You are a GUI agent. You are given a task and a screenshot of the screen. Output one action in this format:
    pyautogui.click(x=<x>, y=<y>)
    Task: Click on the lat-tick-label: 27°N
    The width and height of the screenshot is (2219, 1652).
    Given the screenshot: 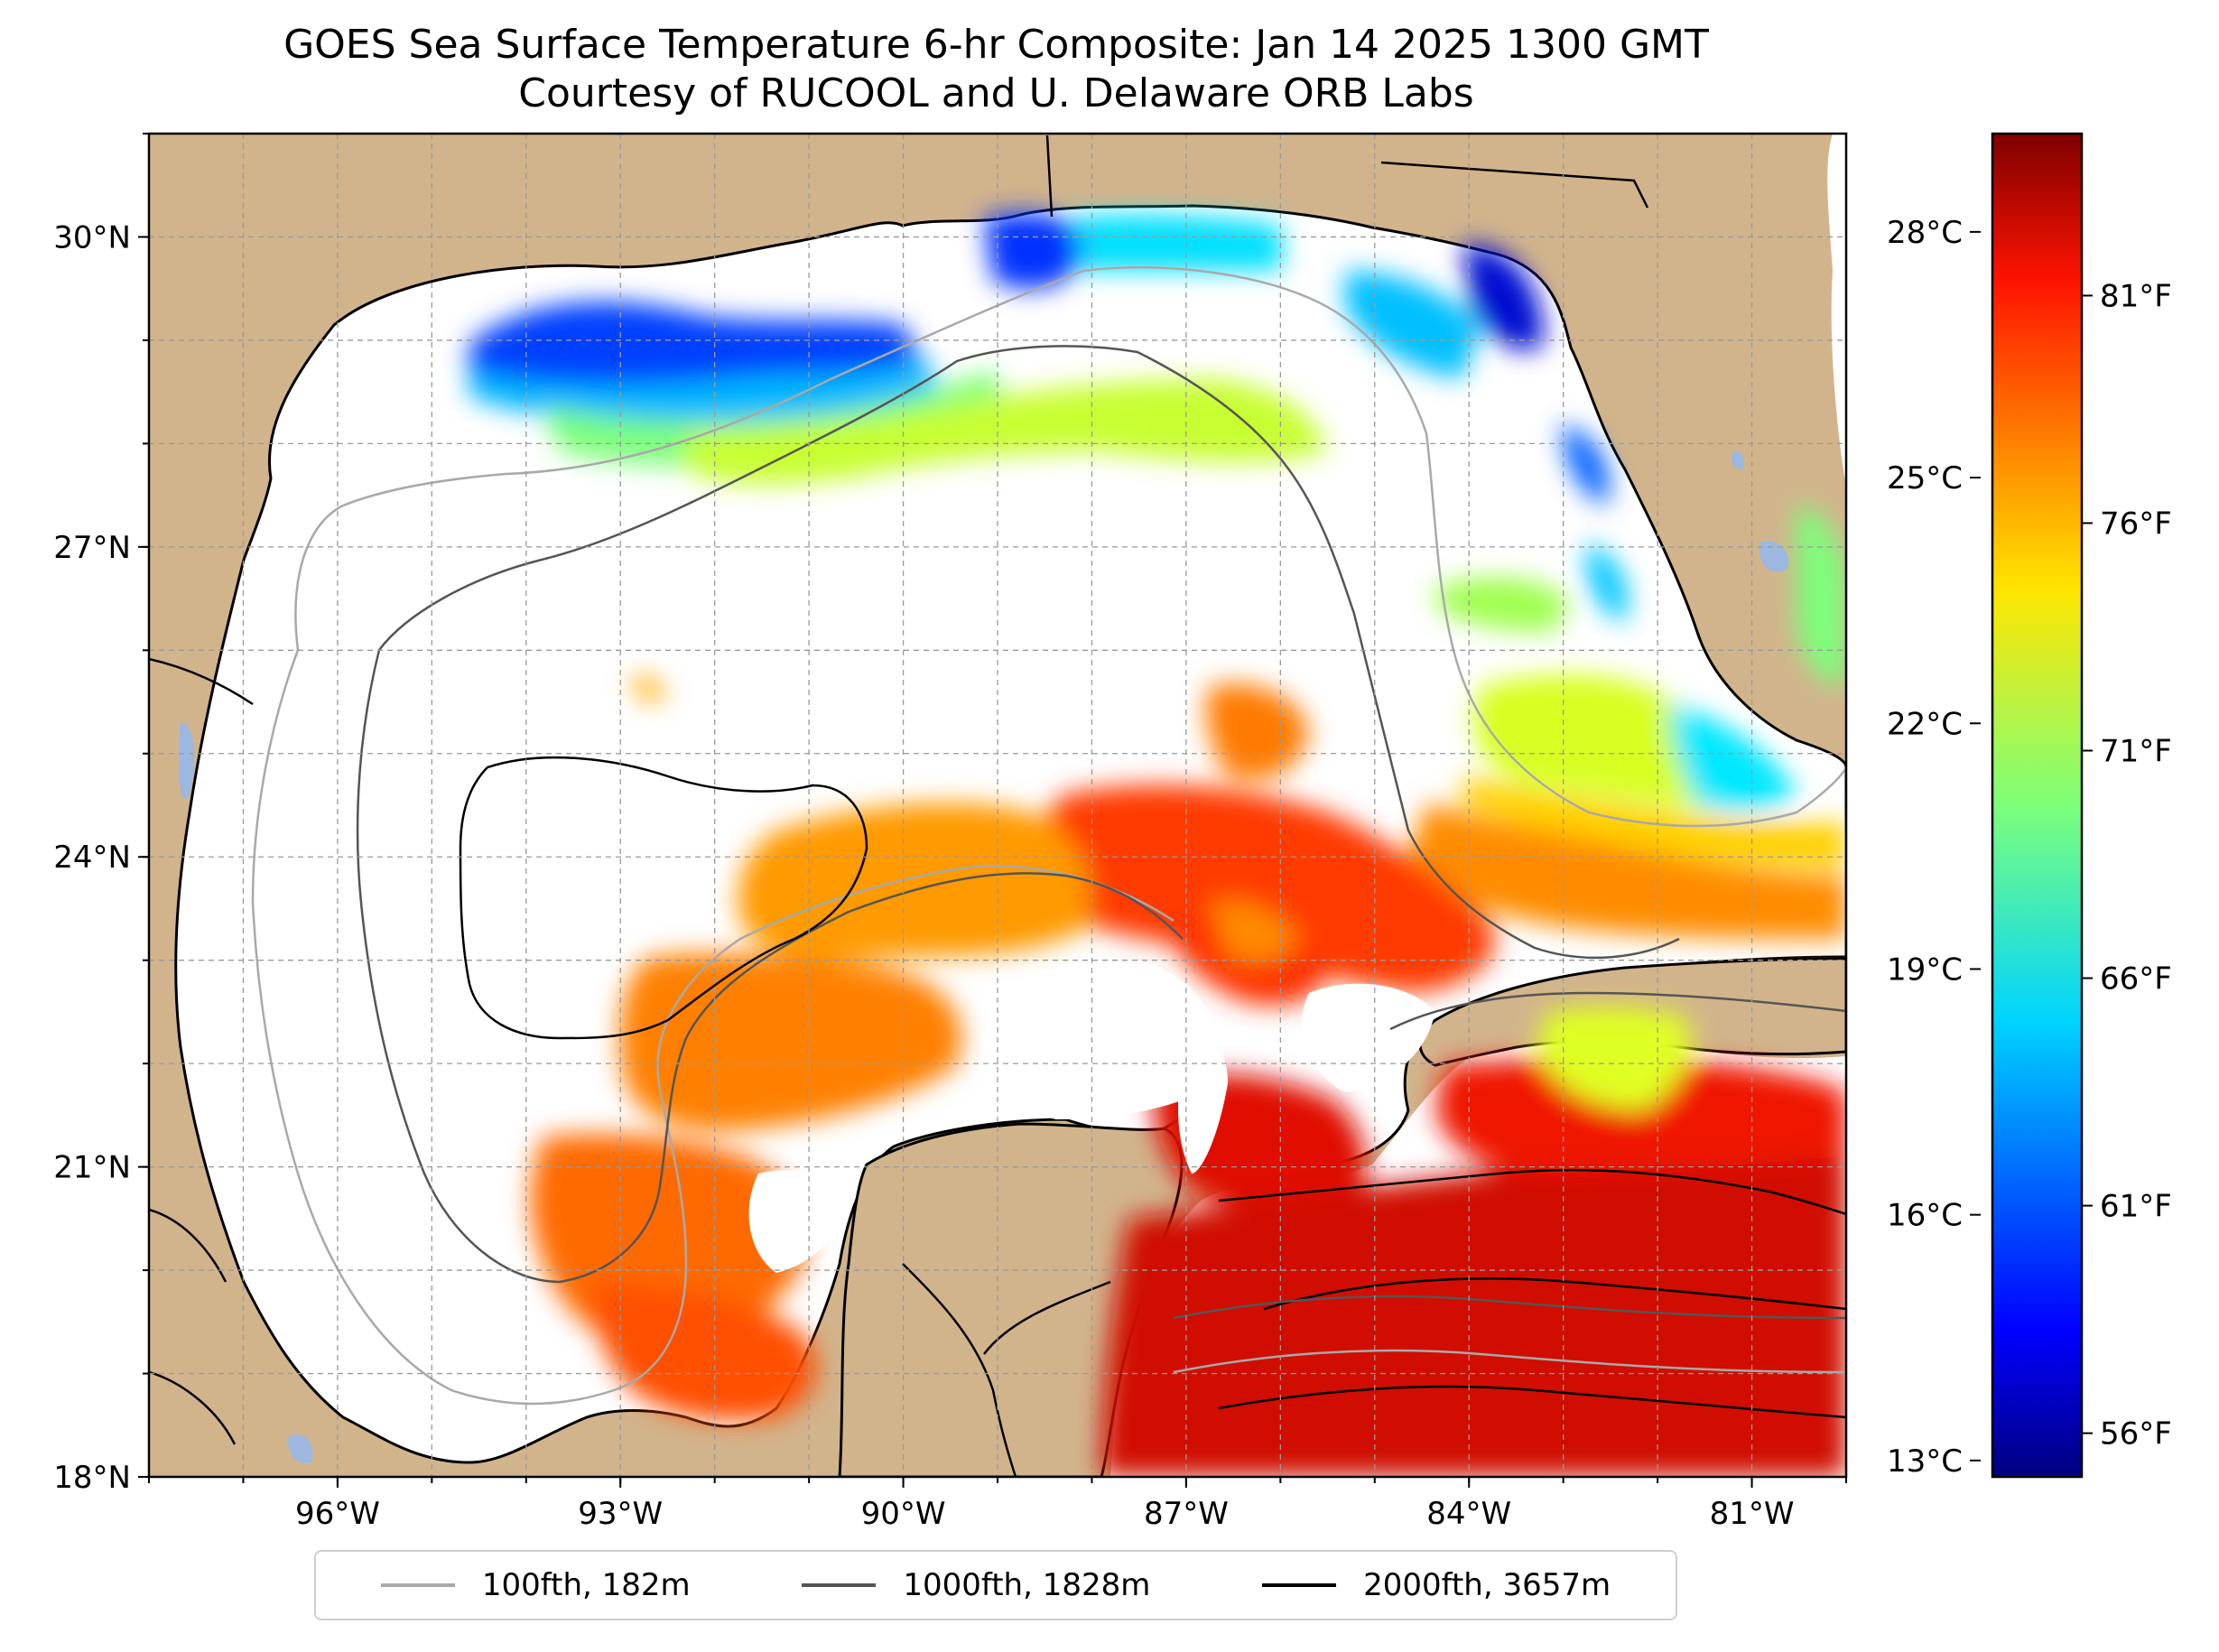 What is the action you would take?
    pyautogui.click(x=92, y=548)
    